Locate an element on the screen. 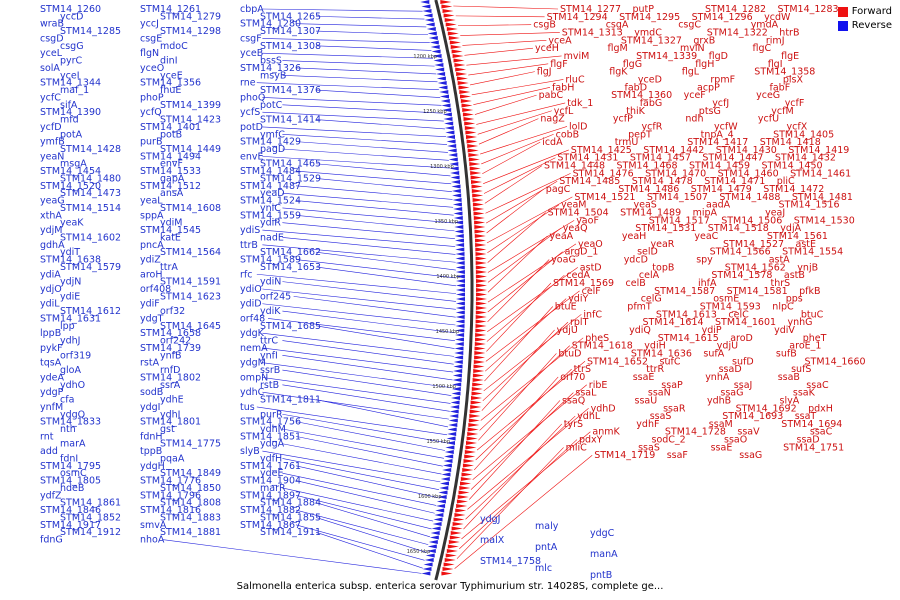 Image resolution: width=900 pixels, height=600 pixels. gene-label-forward: STM14_1277 is located at coordinates (590, 9).